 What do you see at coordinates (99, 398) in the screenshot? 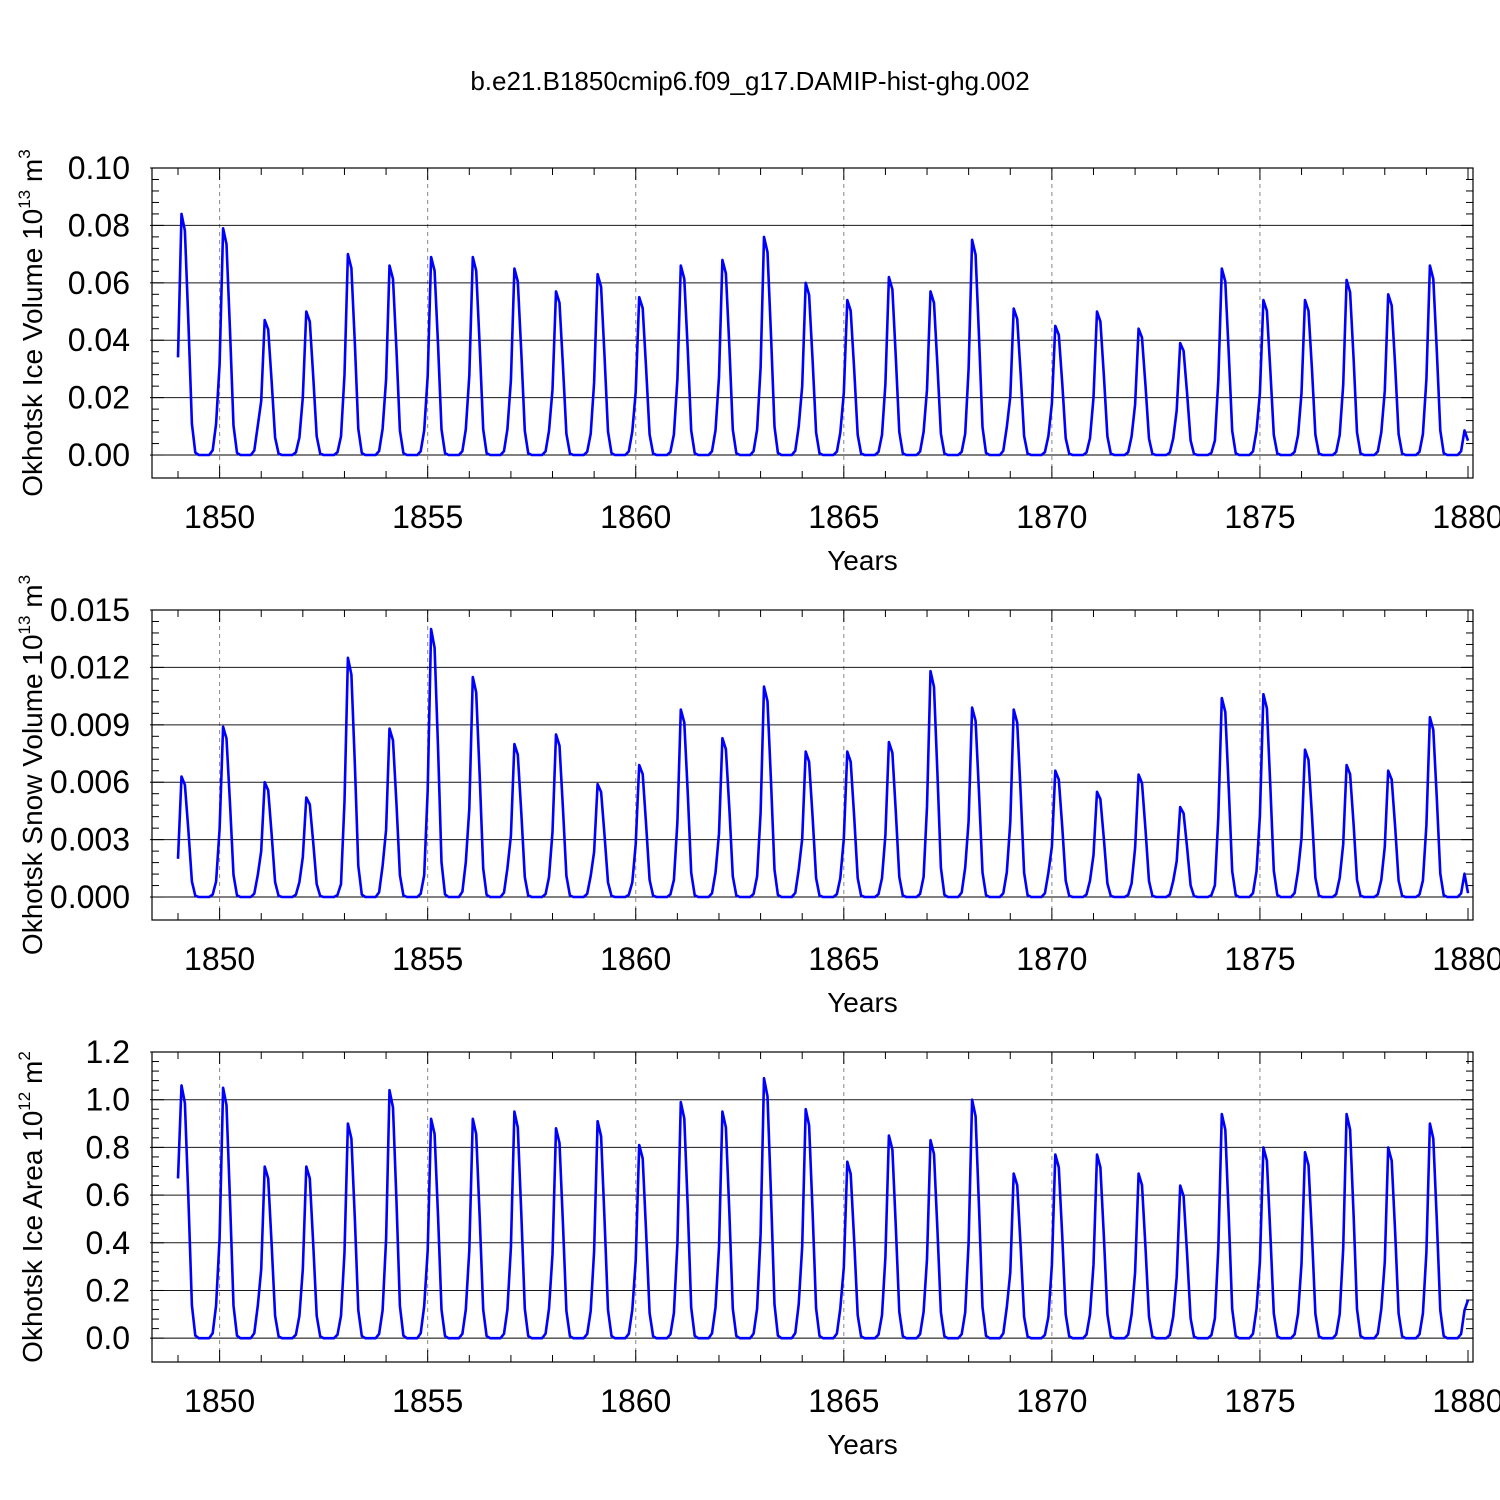
I see `y-tick-label: 0.02` at bounding box center [99, 398].